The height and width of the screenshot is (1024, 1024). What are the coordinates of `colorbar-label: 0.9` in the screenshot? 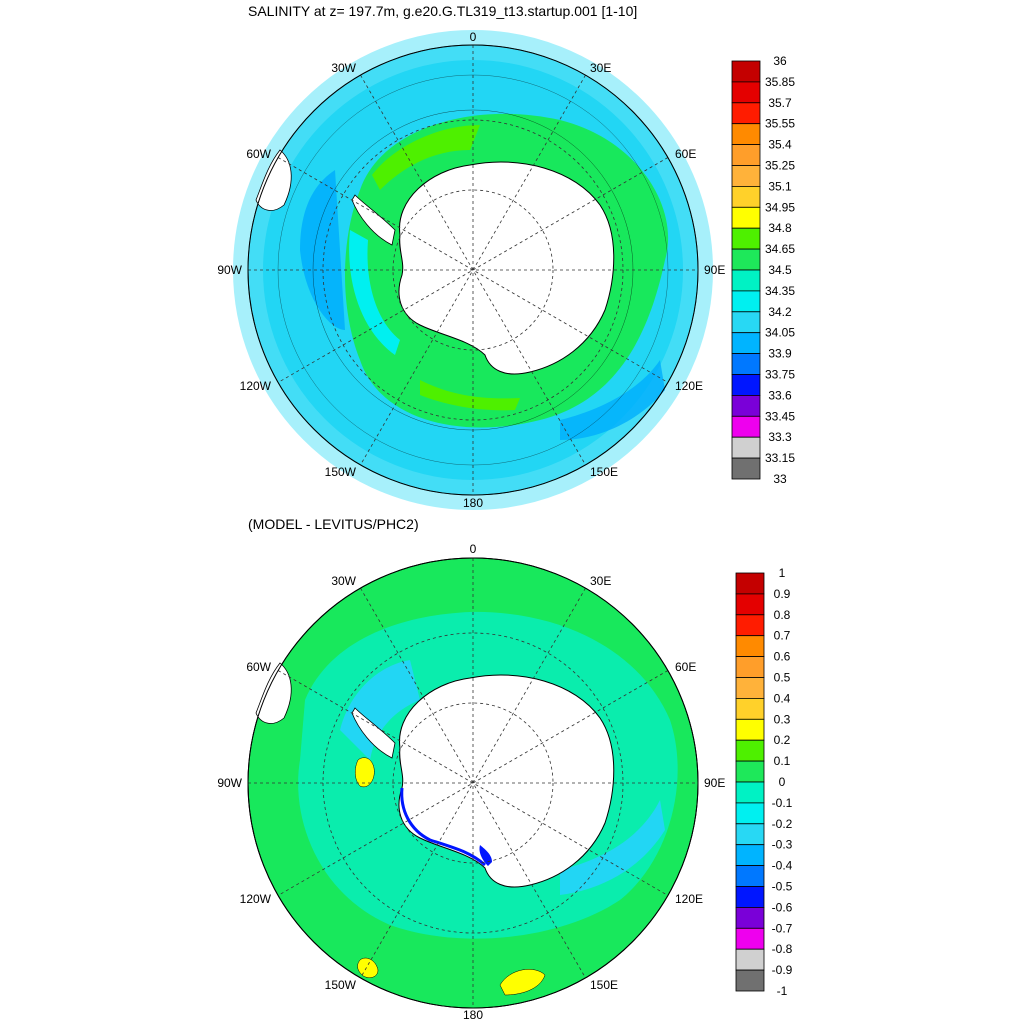 It's located at (782, 594).